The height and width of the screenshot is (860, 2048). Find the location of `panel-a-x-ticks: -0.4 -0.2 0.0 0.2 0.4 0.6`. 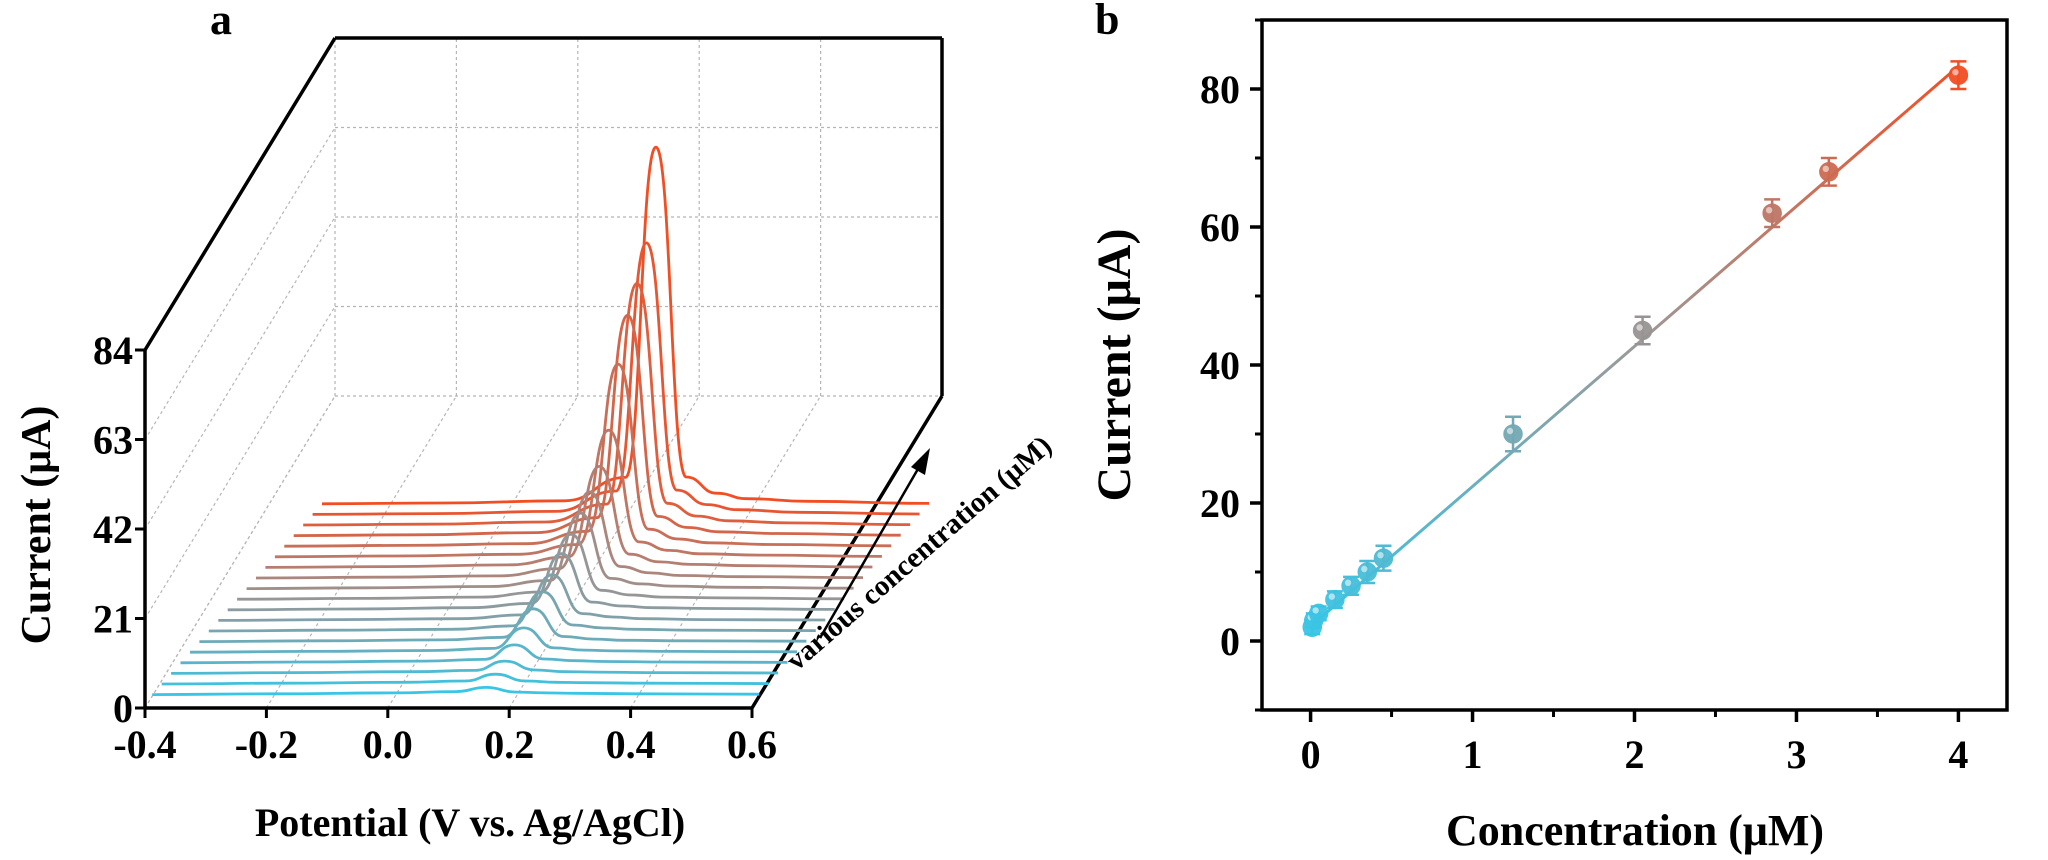

panel-a-x-ticks: -0.4 -0.2 0.0 0.2 0.4 0.6 is located at coordinates (445, 737).